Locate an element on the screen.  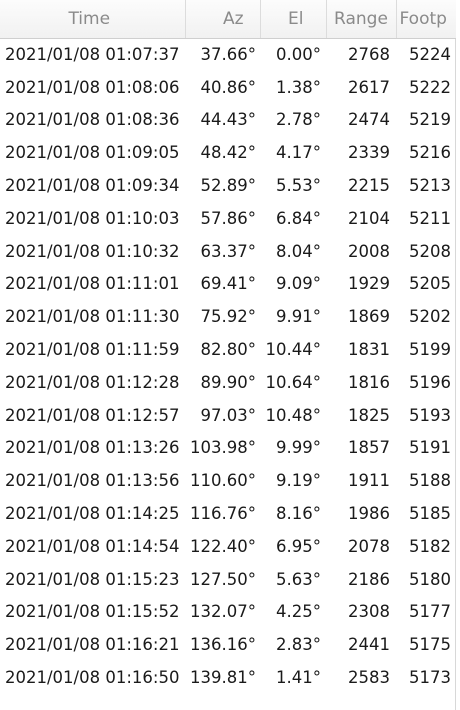
cell-footprint: 5211 is located at coordinates (430, 218).